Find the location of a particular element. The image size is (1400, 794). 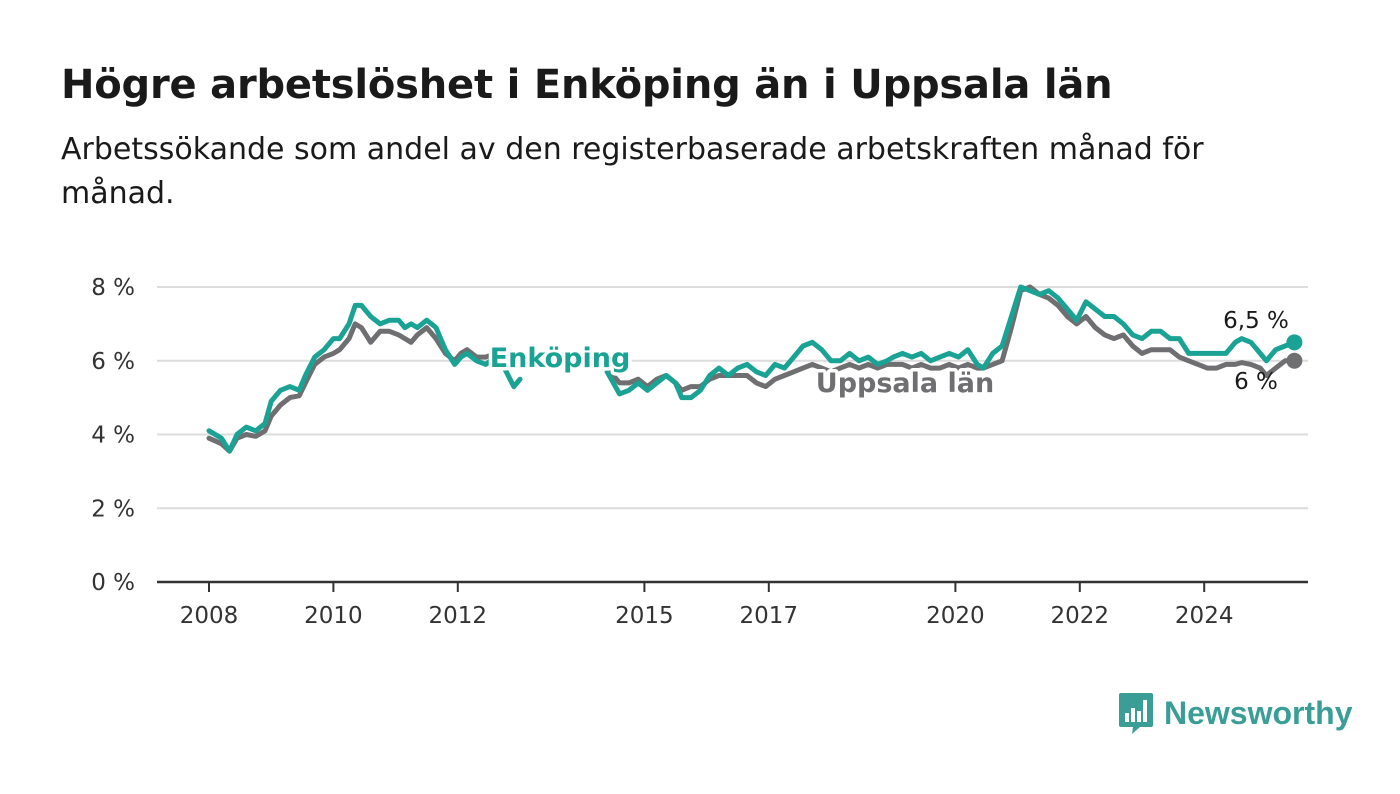

x-tick-label: 2020 is located at coordinates (955, 616).